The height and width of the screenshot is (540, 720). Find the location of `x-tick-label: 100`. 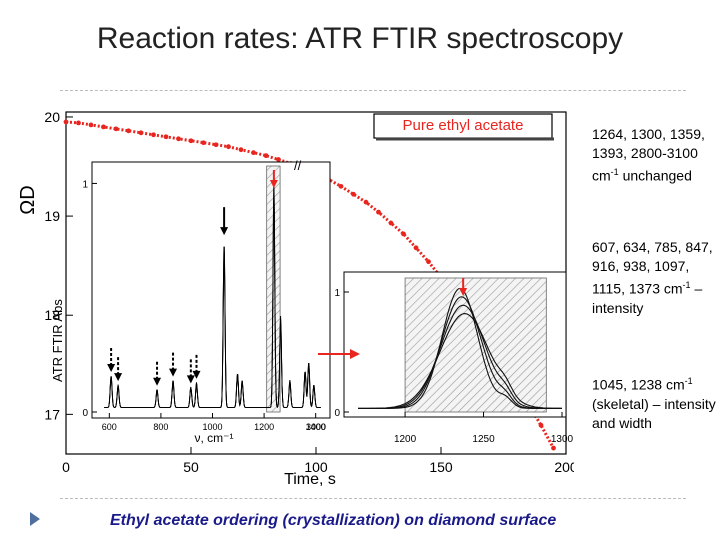

x-tick-label: 100 is located at coordinates (316, 467).